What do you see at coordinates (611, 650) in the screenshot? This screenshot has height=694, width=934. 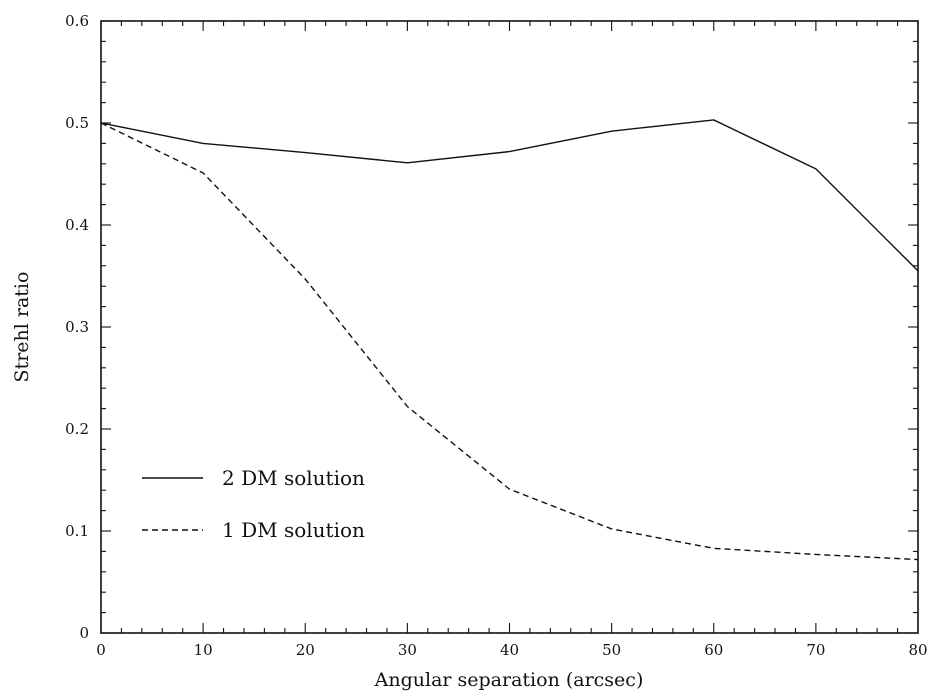 I see `x-tick-label: 50` at bounding box center [611, 650].